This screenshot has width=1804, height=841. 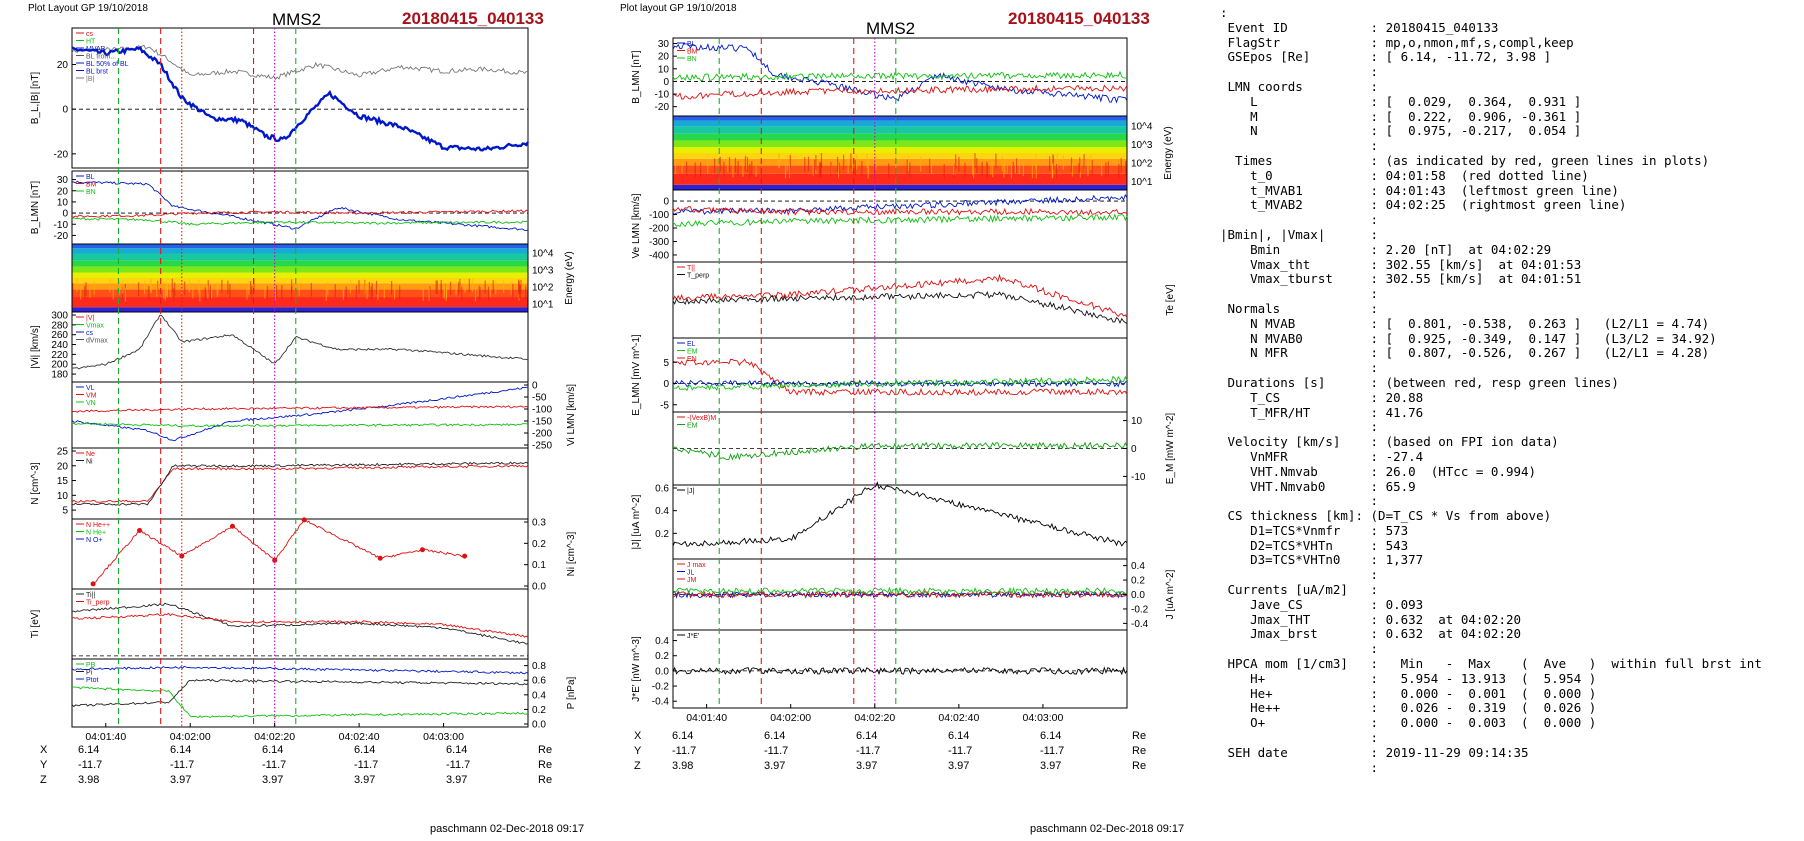 I want to click on y-tick-label: 180, so click(x=59, y=375).